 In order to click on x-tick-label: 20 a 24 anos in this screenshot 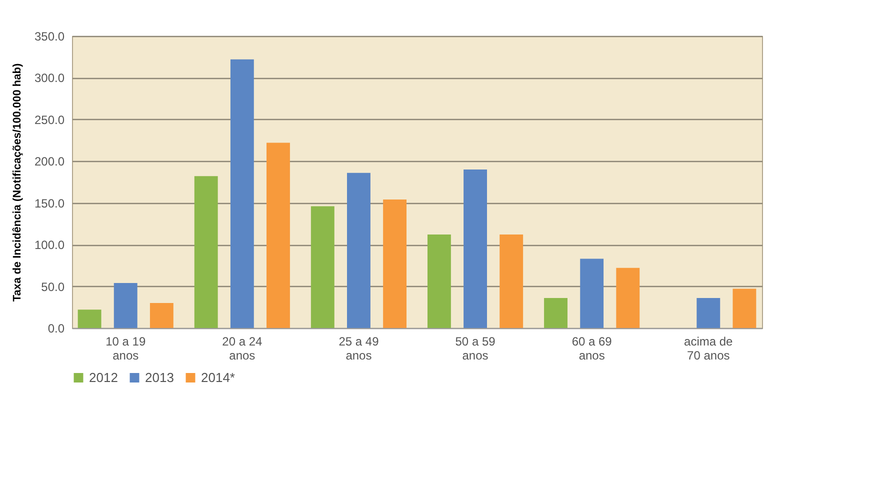, I will do `click(242, 348)`.